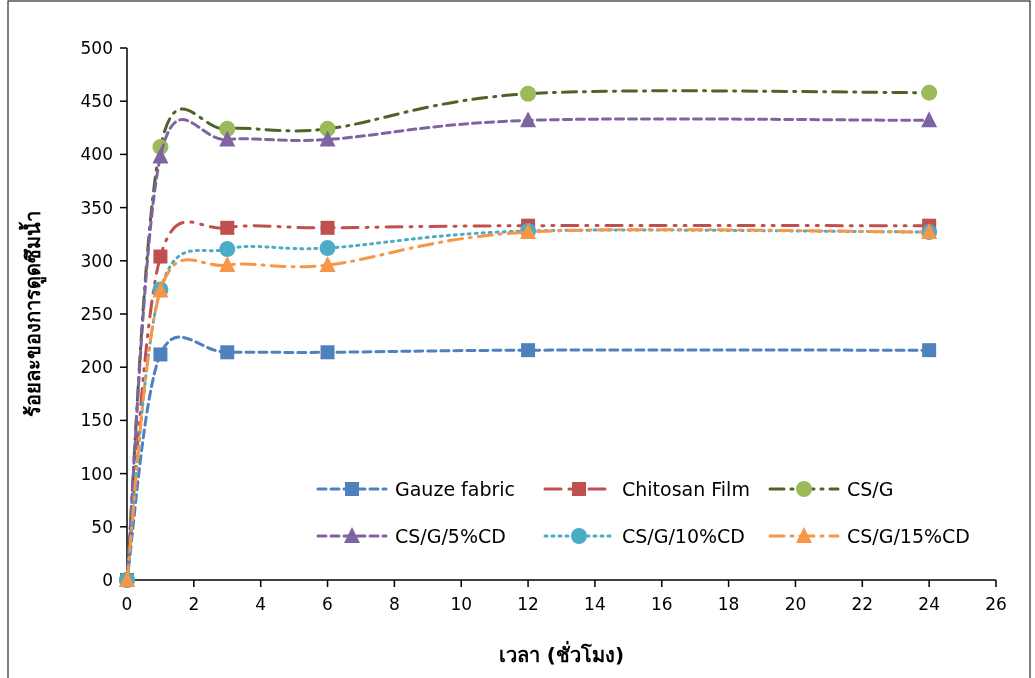 The width and height of the screenshot is (1035, 678). Describe the element at coordinates (394, 604) in the screenshot. I see `x-tick-label: 8` at that location.